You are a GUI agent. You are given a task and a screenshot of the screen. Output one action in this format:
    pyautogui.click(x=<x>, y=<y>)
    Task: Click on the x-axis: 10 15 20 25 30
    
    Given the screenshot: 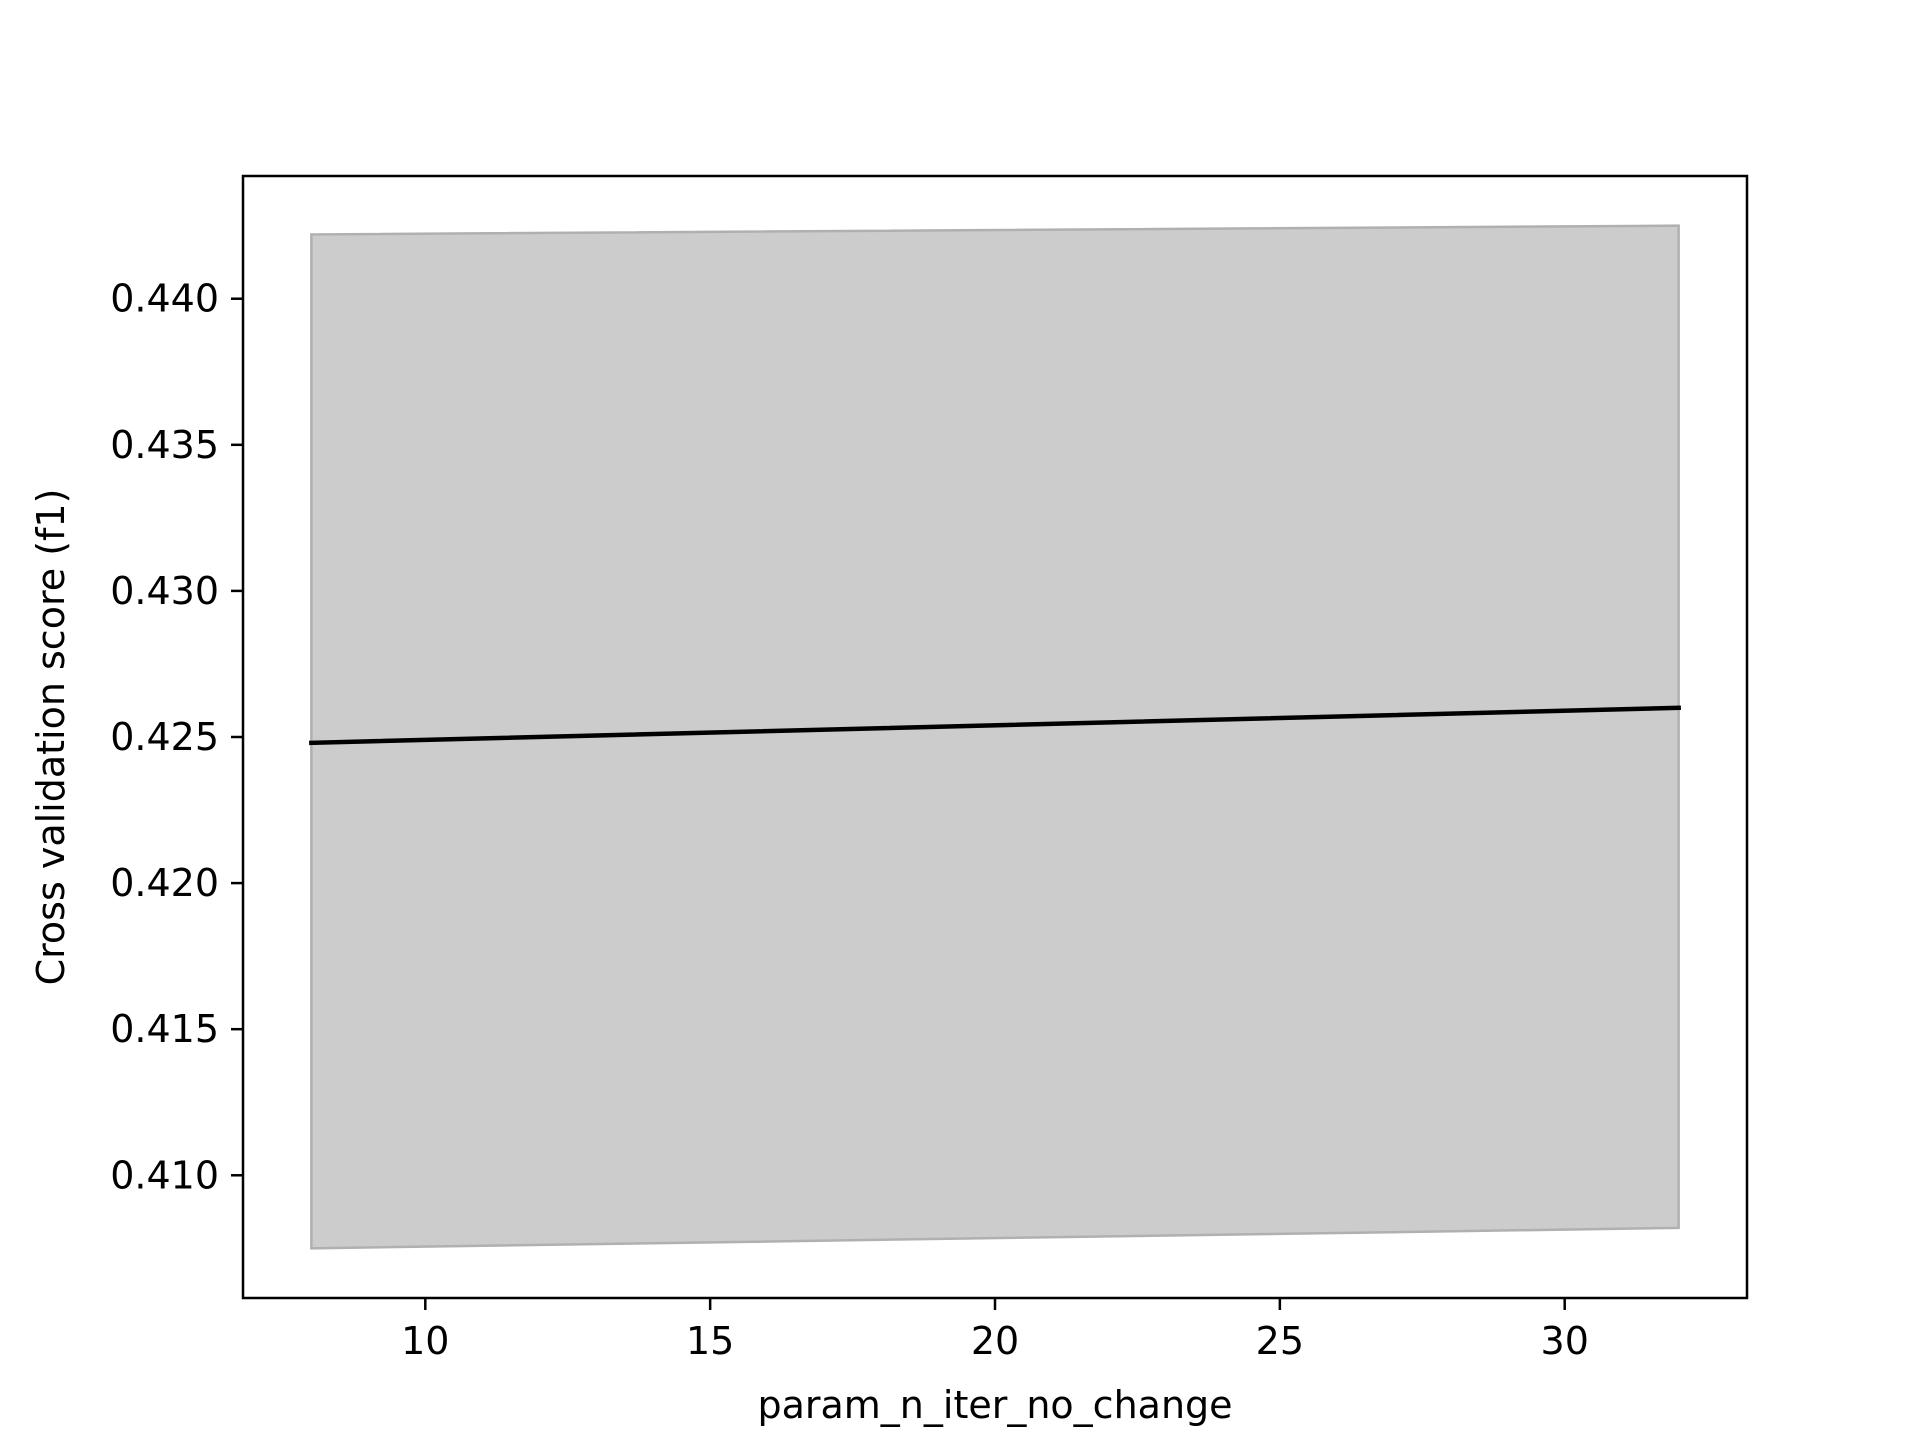 What is the action you would take?
    pyautogui.click(x=995, y=1330)
    